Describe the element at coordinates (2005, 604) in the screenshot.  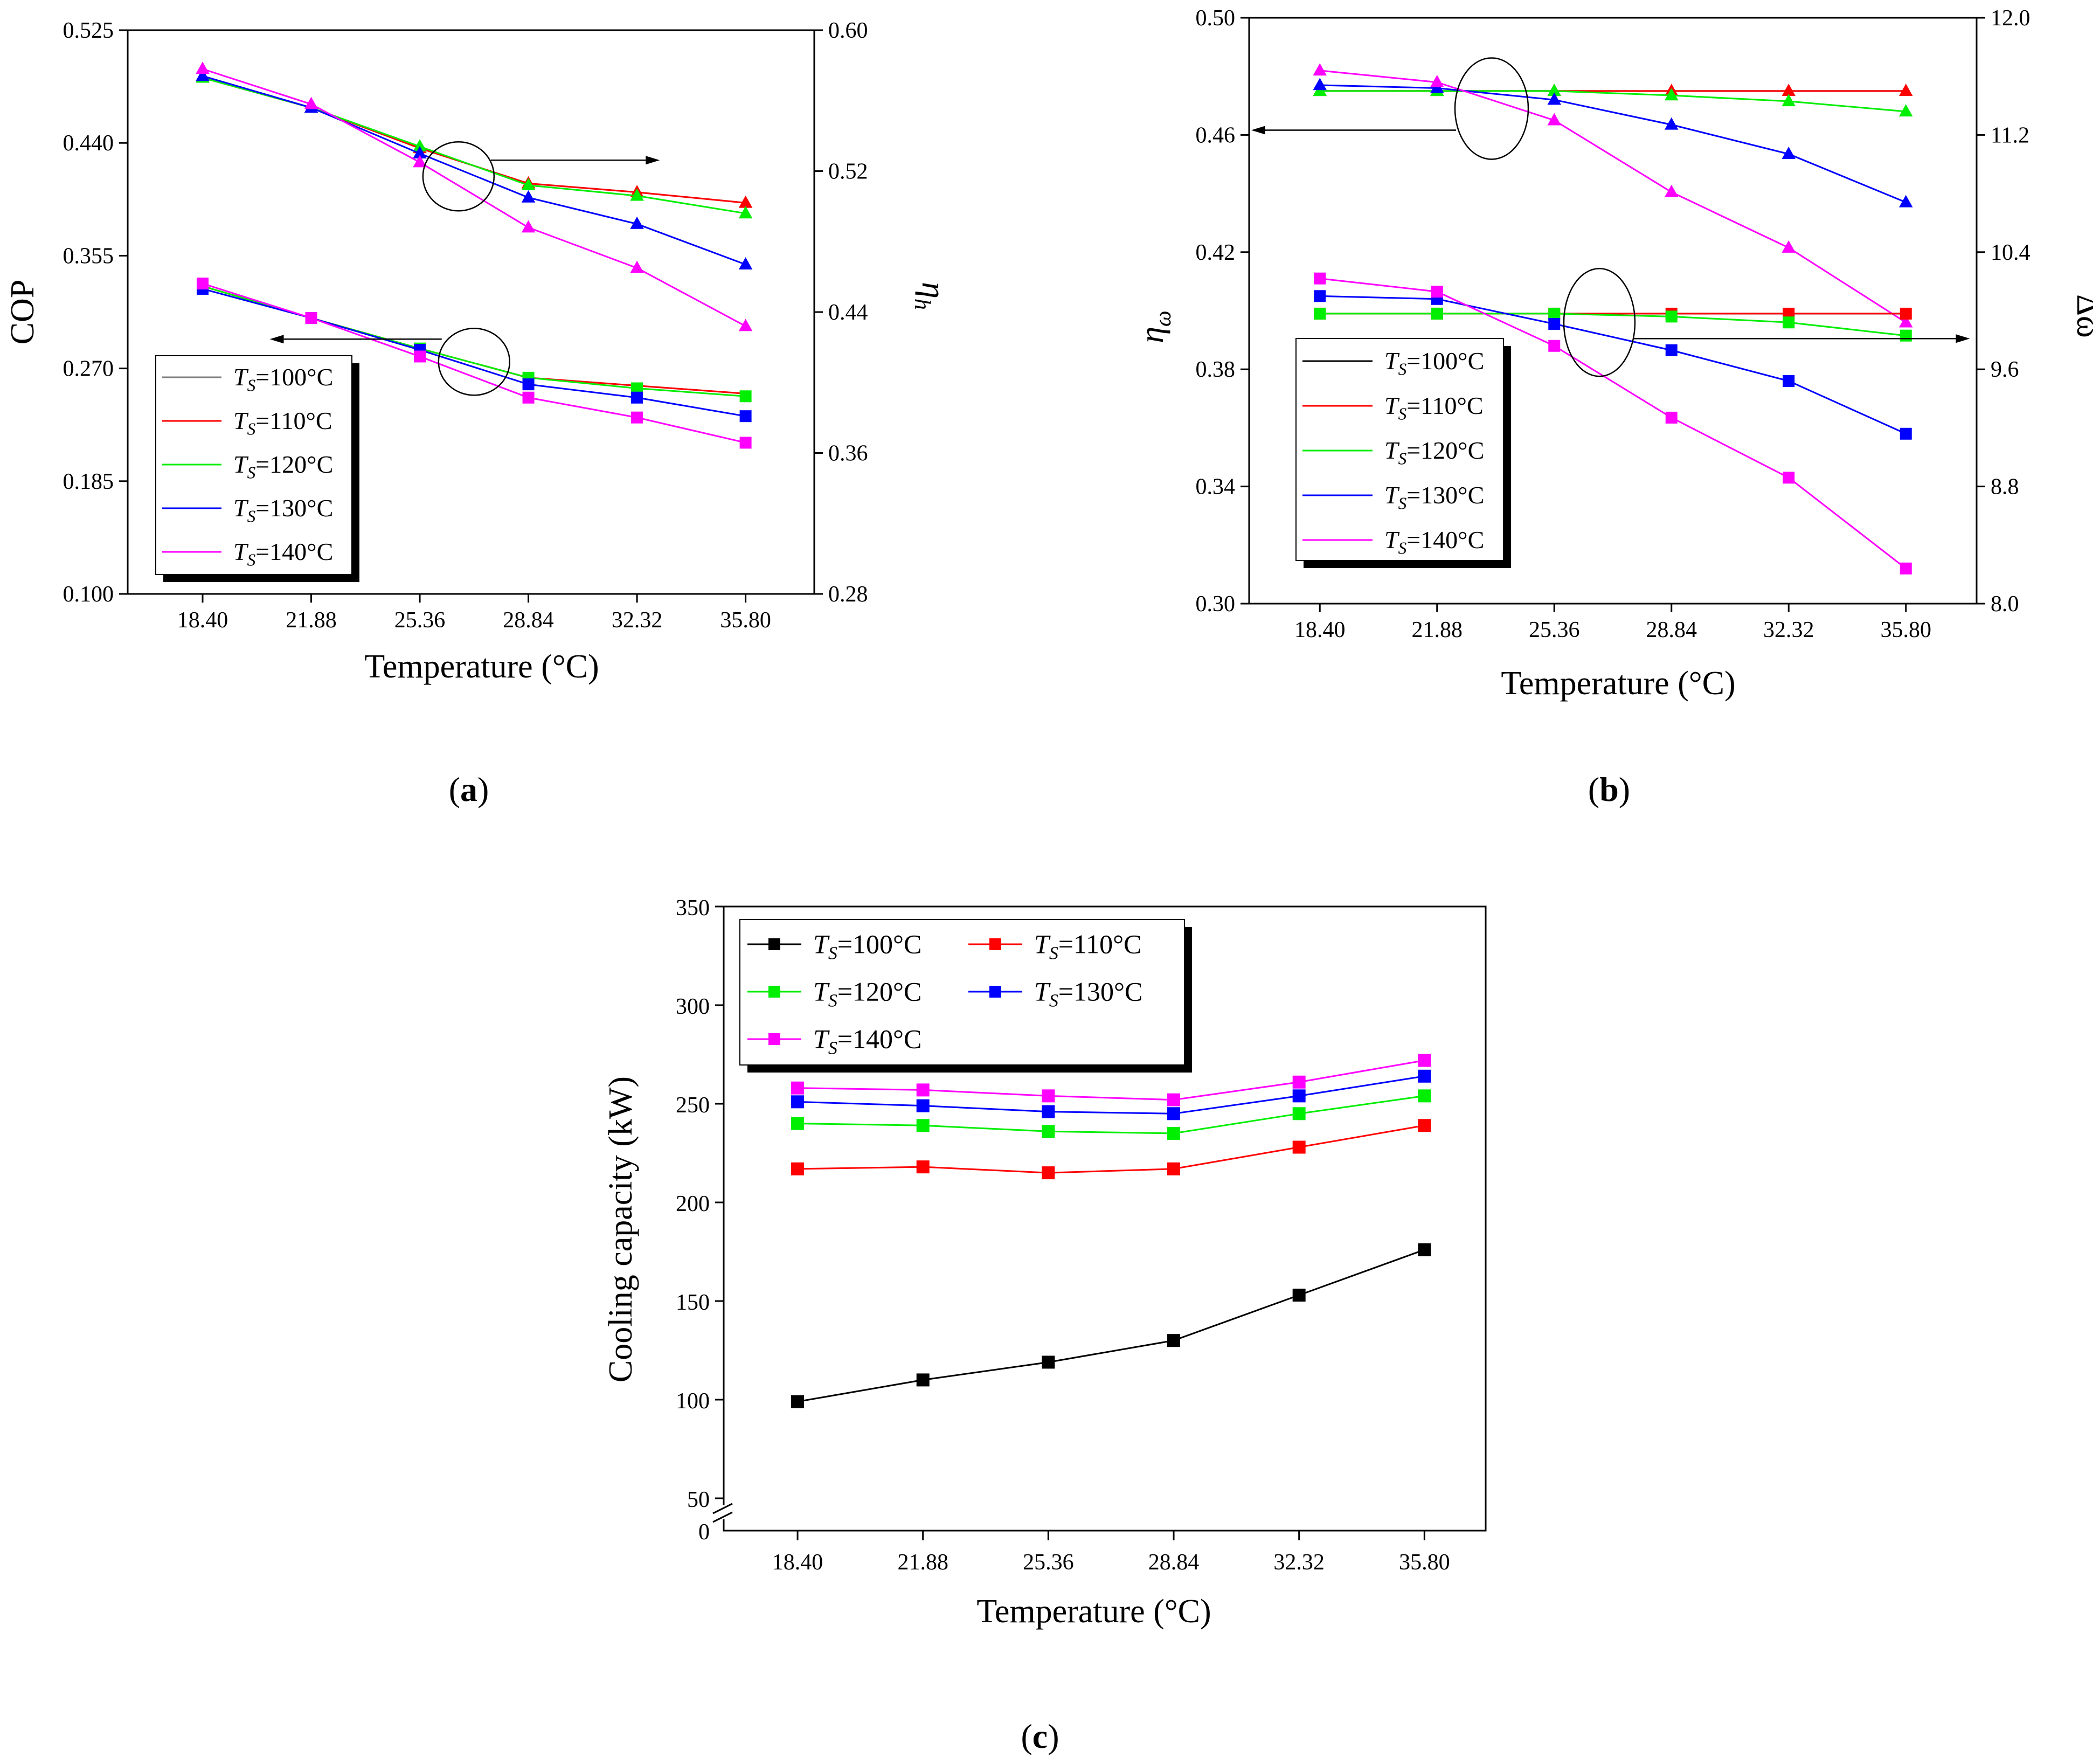
I see `y-right-tick-label: 8.0` at that location.